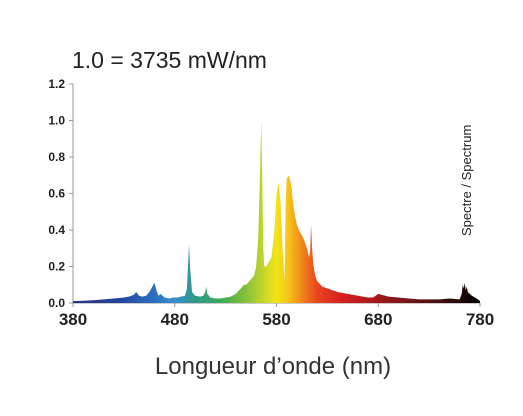  What do you see at coordinates (73, 319) in the screenshot?
I see `x-tick-label: 380` at bounding box center [73, 319].